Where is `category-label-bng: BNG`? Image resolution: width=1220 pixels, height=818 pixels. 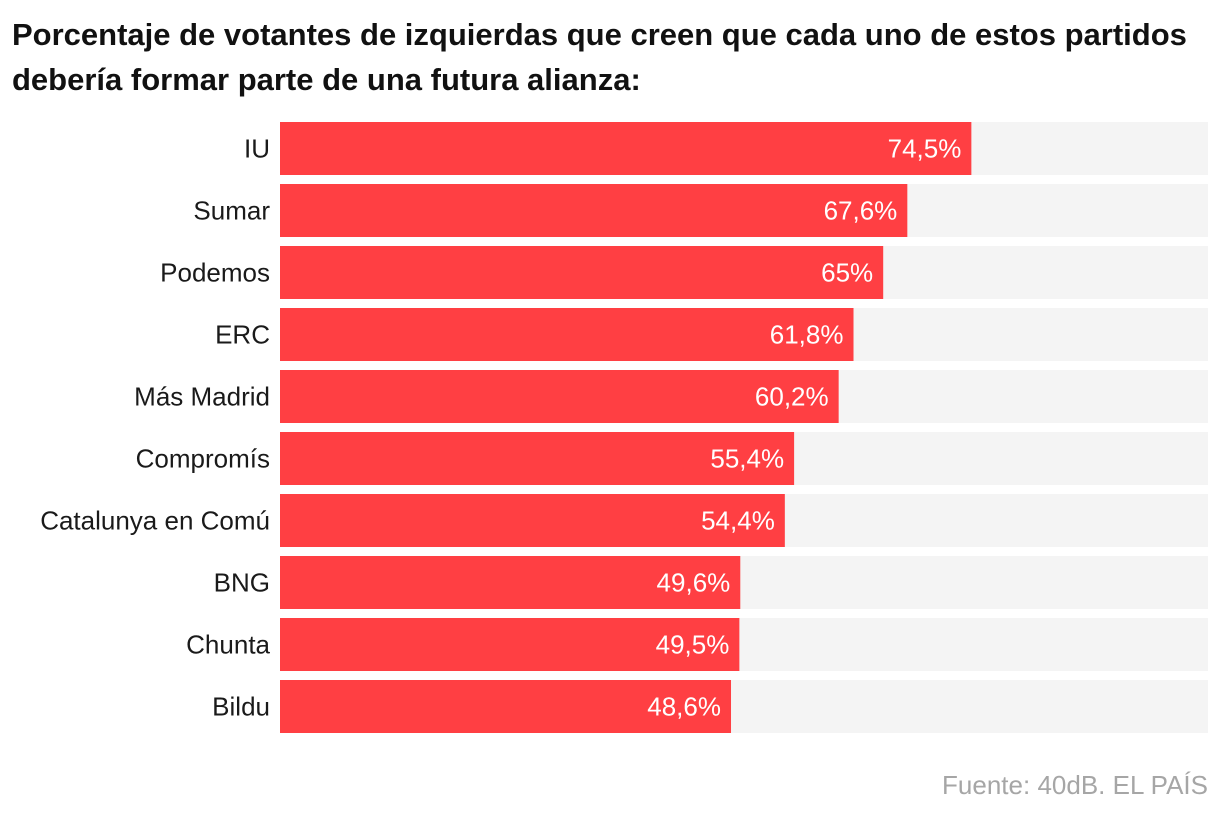
category-label-bng: BNG is located at coordinates (242, 583).